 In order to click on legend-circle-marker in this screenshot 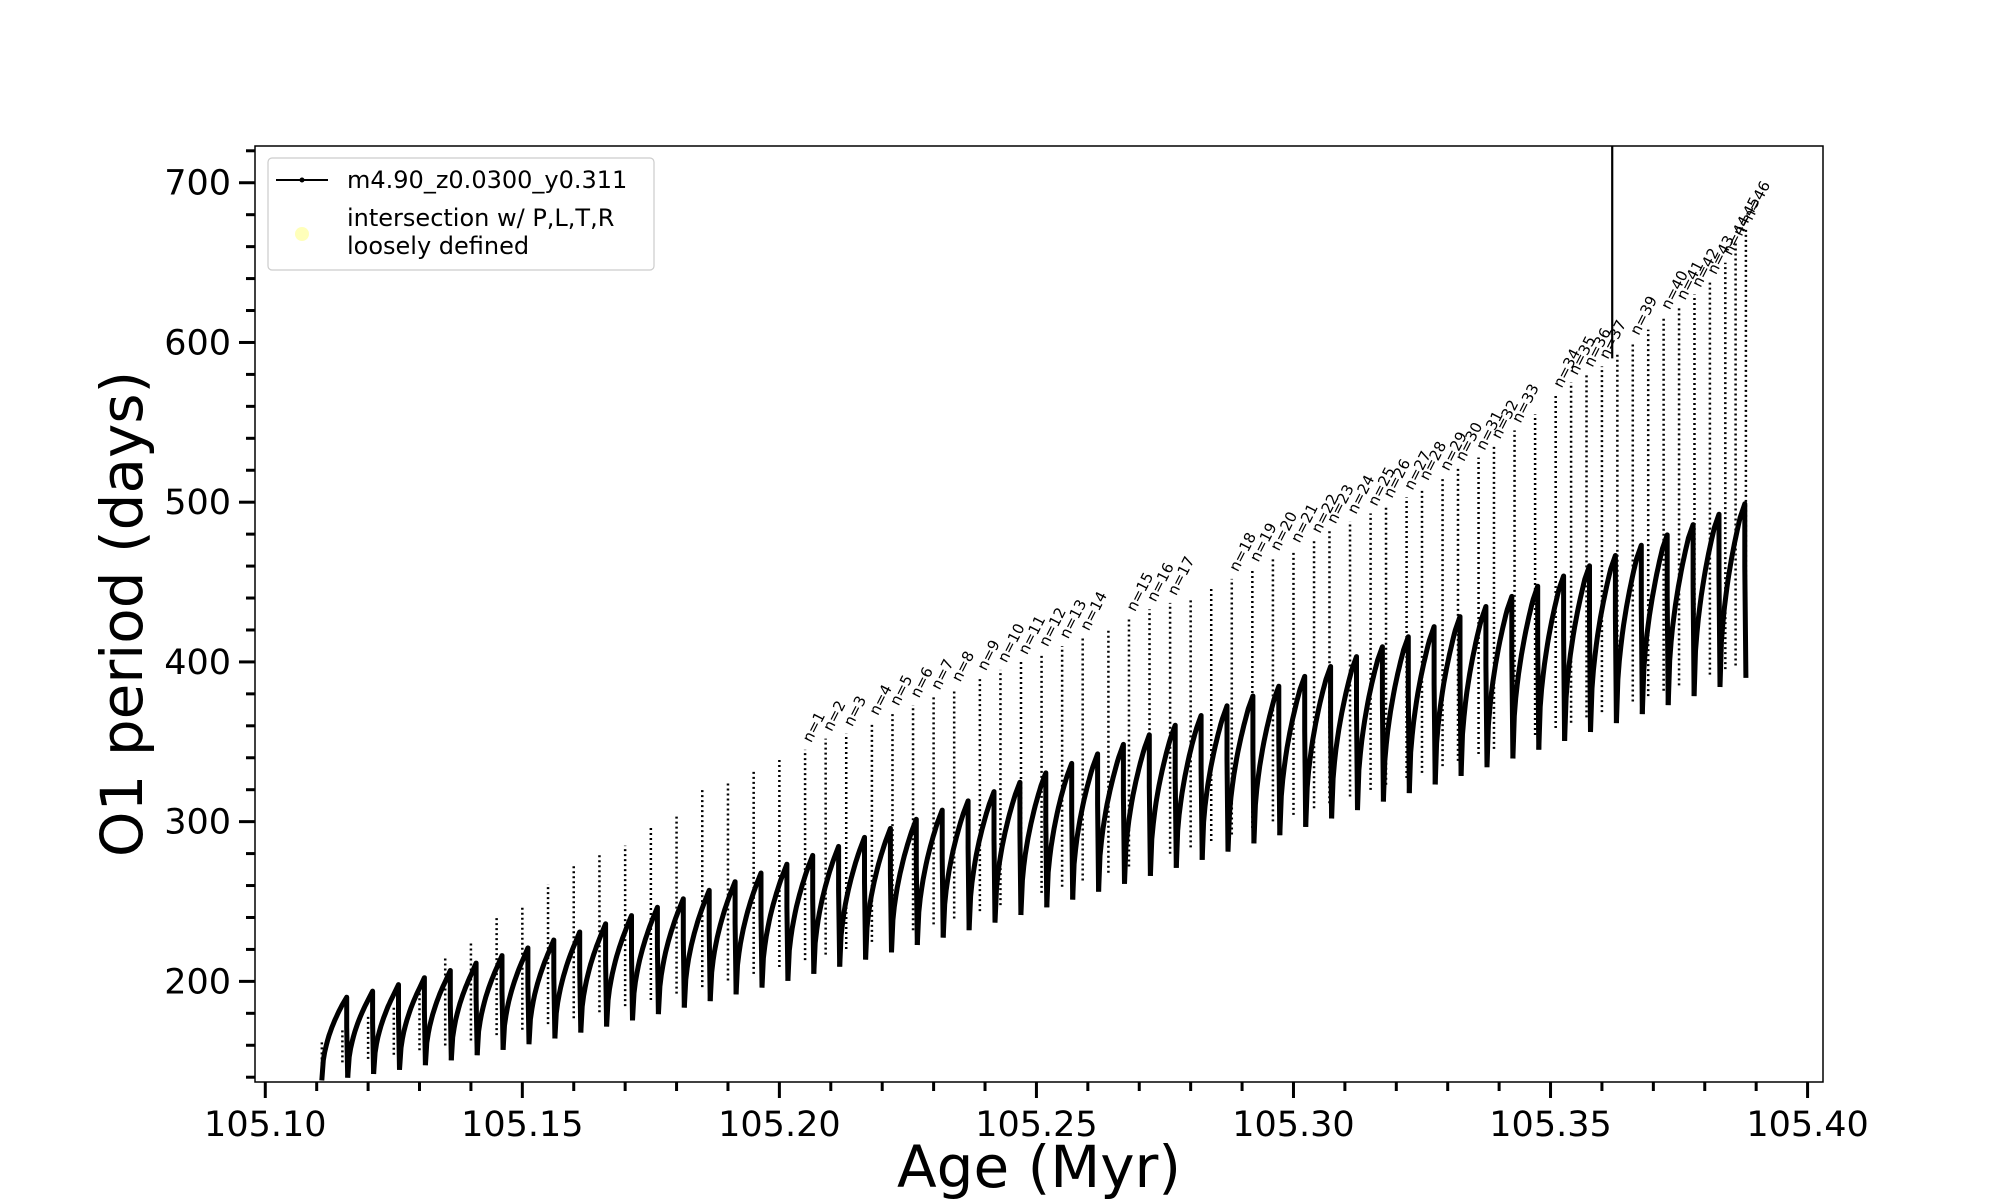, I will do `click(302, 234)`.